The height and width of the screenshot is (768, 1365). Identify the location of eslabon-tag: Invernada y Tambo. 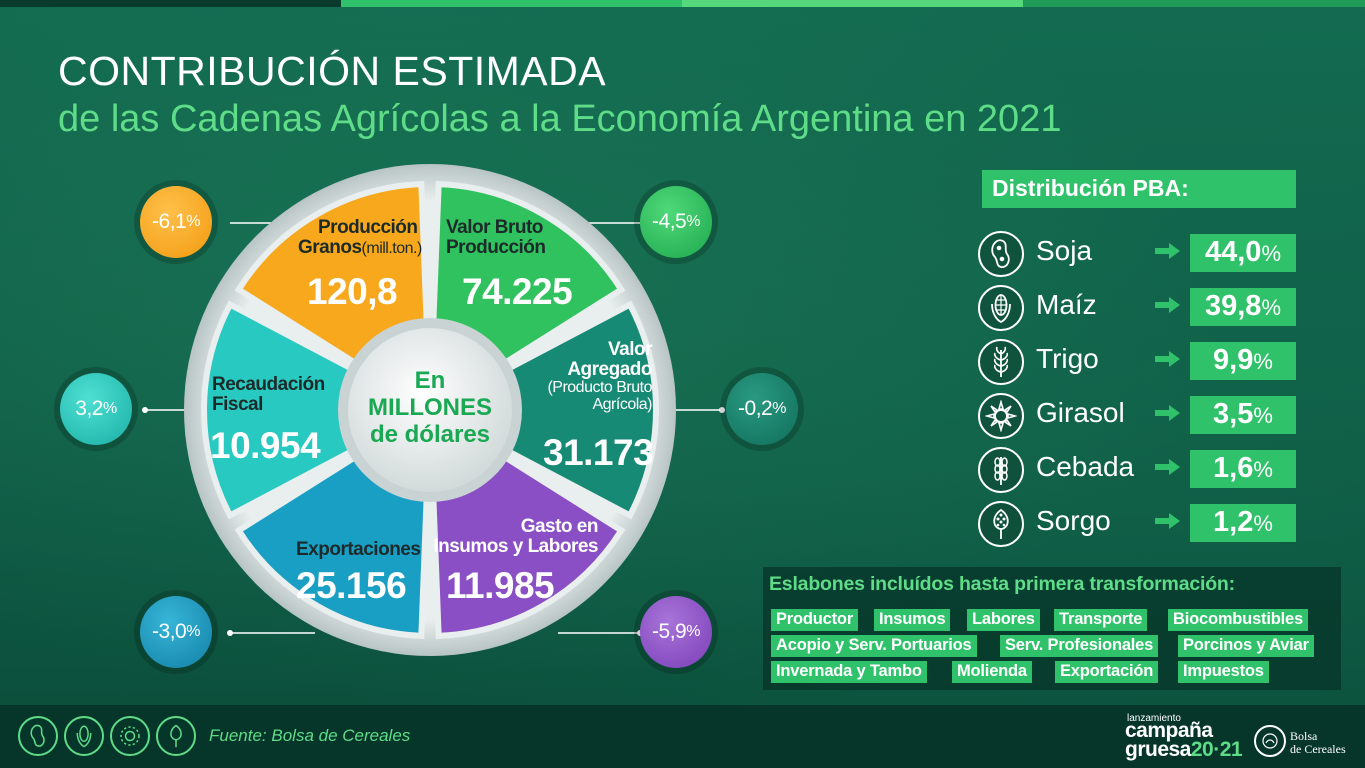
(849, 672).